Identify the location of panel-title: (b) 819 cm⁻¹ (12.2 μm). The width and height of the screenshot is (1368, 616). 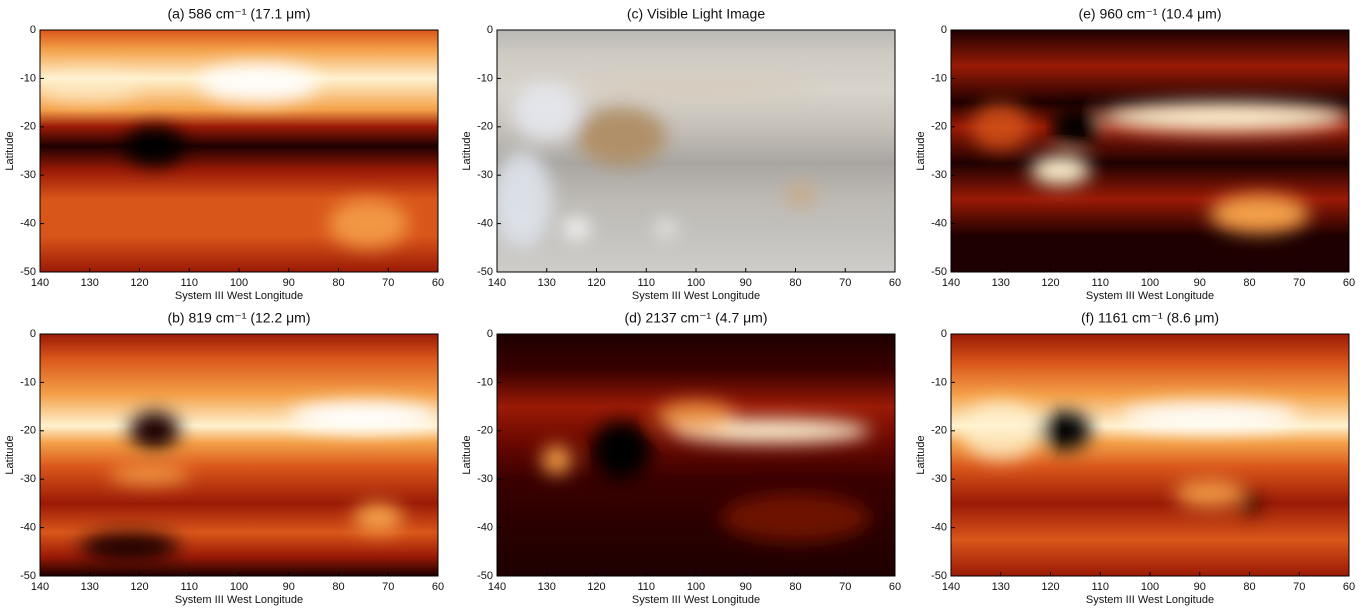
(238, 318).